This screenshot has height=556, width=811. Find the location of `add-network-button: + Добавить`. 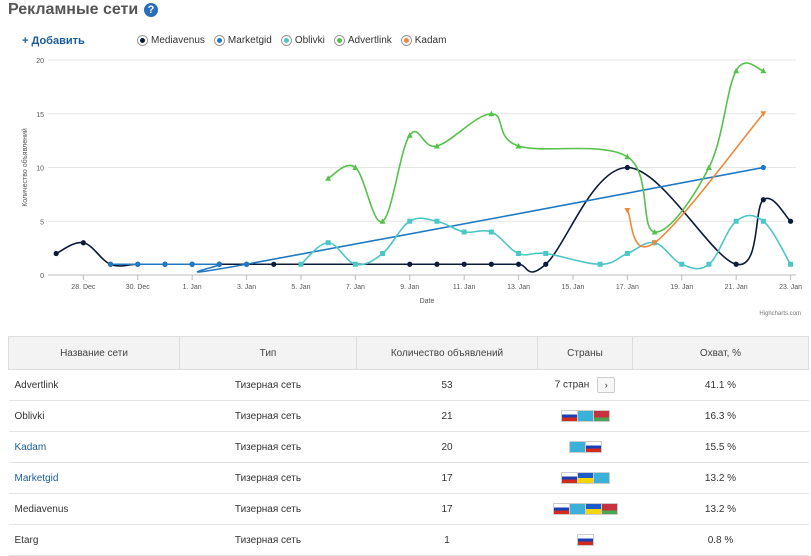

add-network-button: + Добавить is located at coordinates (53, 41).